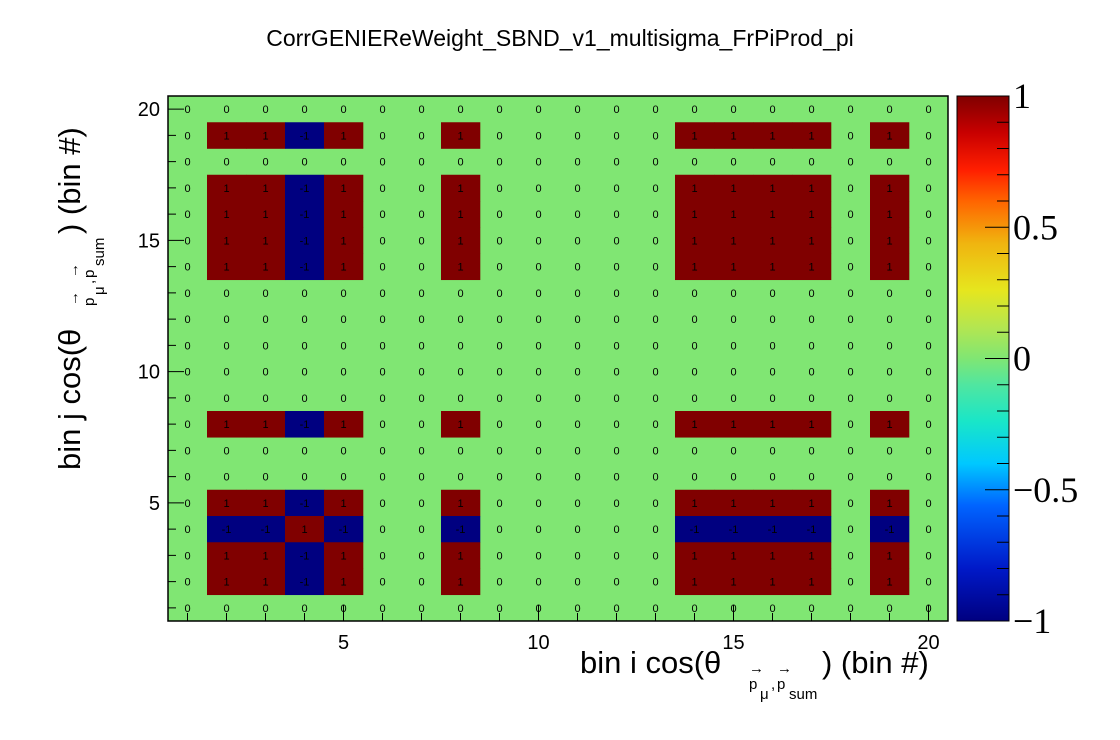 This screenshot has width=1120, height=740. Describe the element at coordinates (733, 643) in the screenshot. I see `x-tick-label: 15` at that location.